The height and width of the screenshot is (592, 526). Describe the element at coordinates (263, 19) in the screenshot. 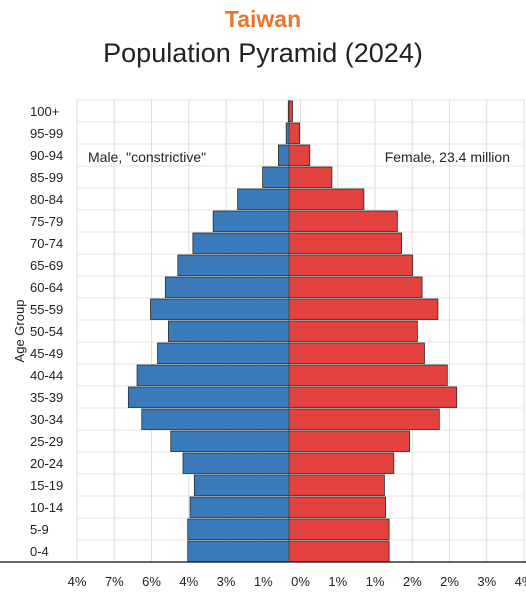

I see `chart-subtitle: Taiwan` at that location.